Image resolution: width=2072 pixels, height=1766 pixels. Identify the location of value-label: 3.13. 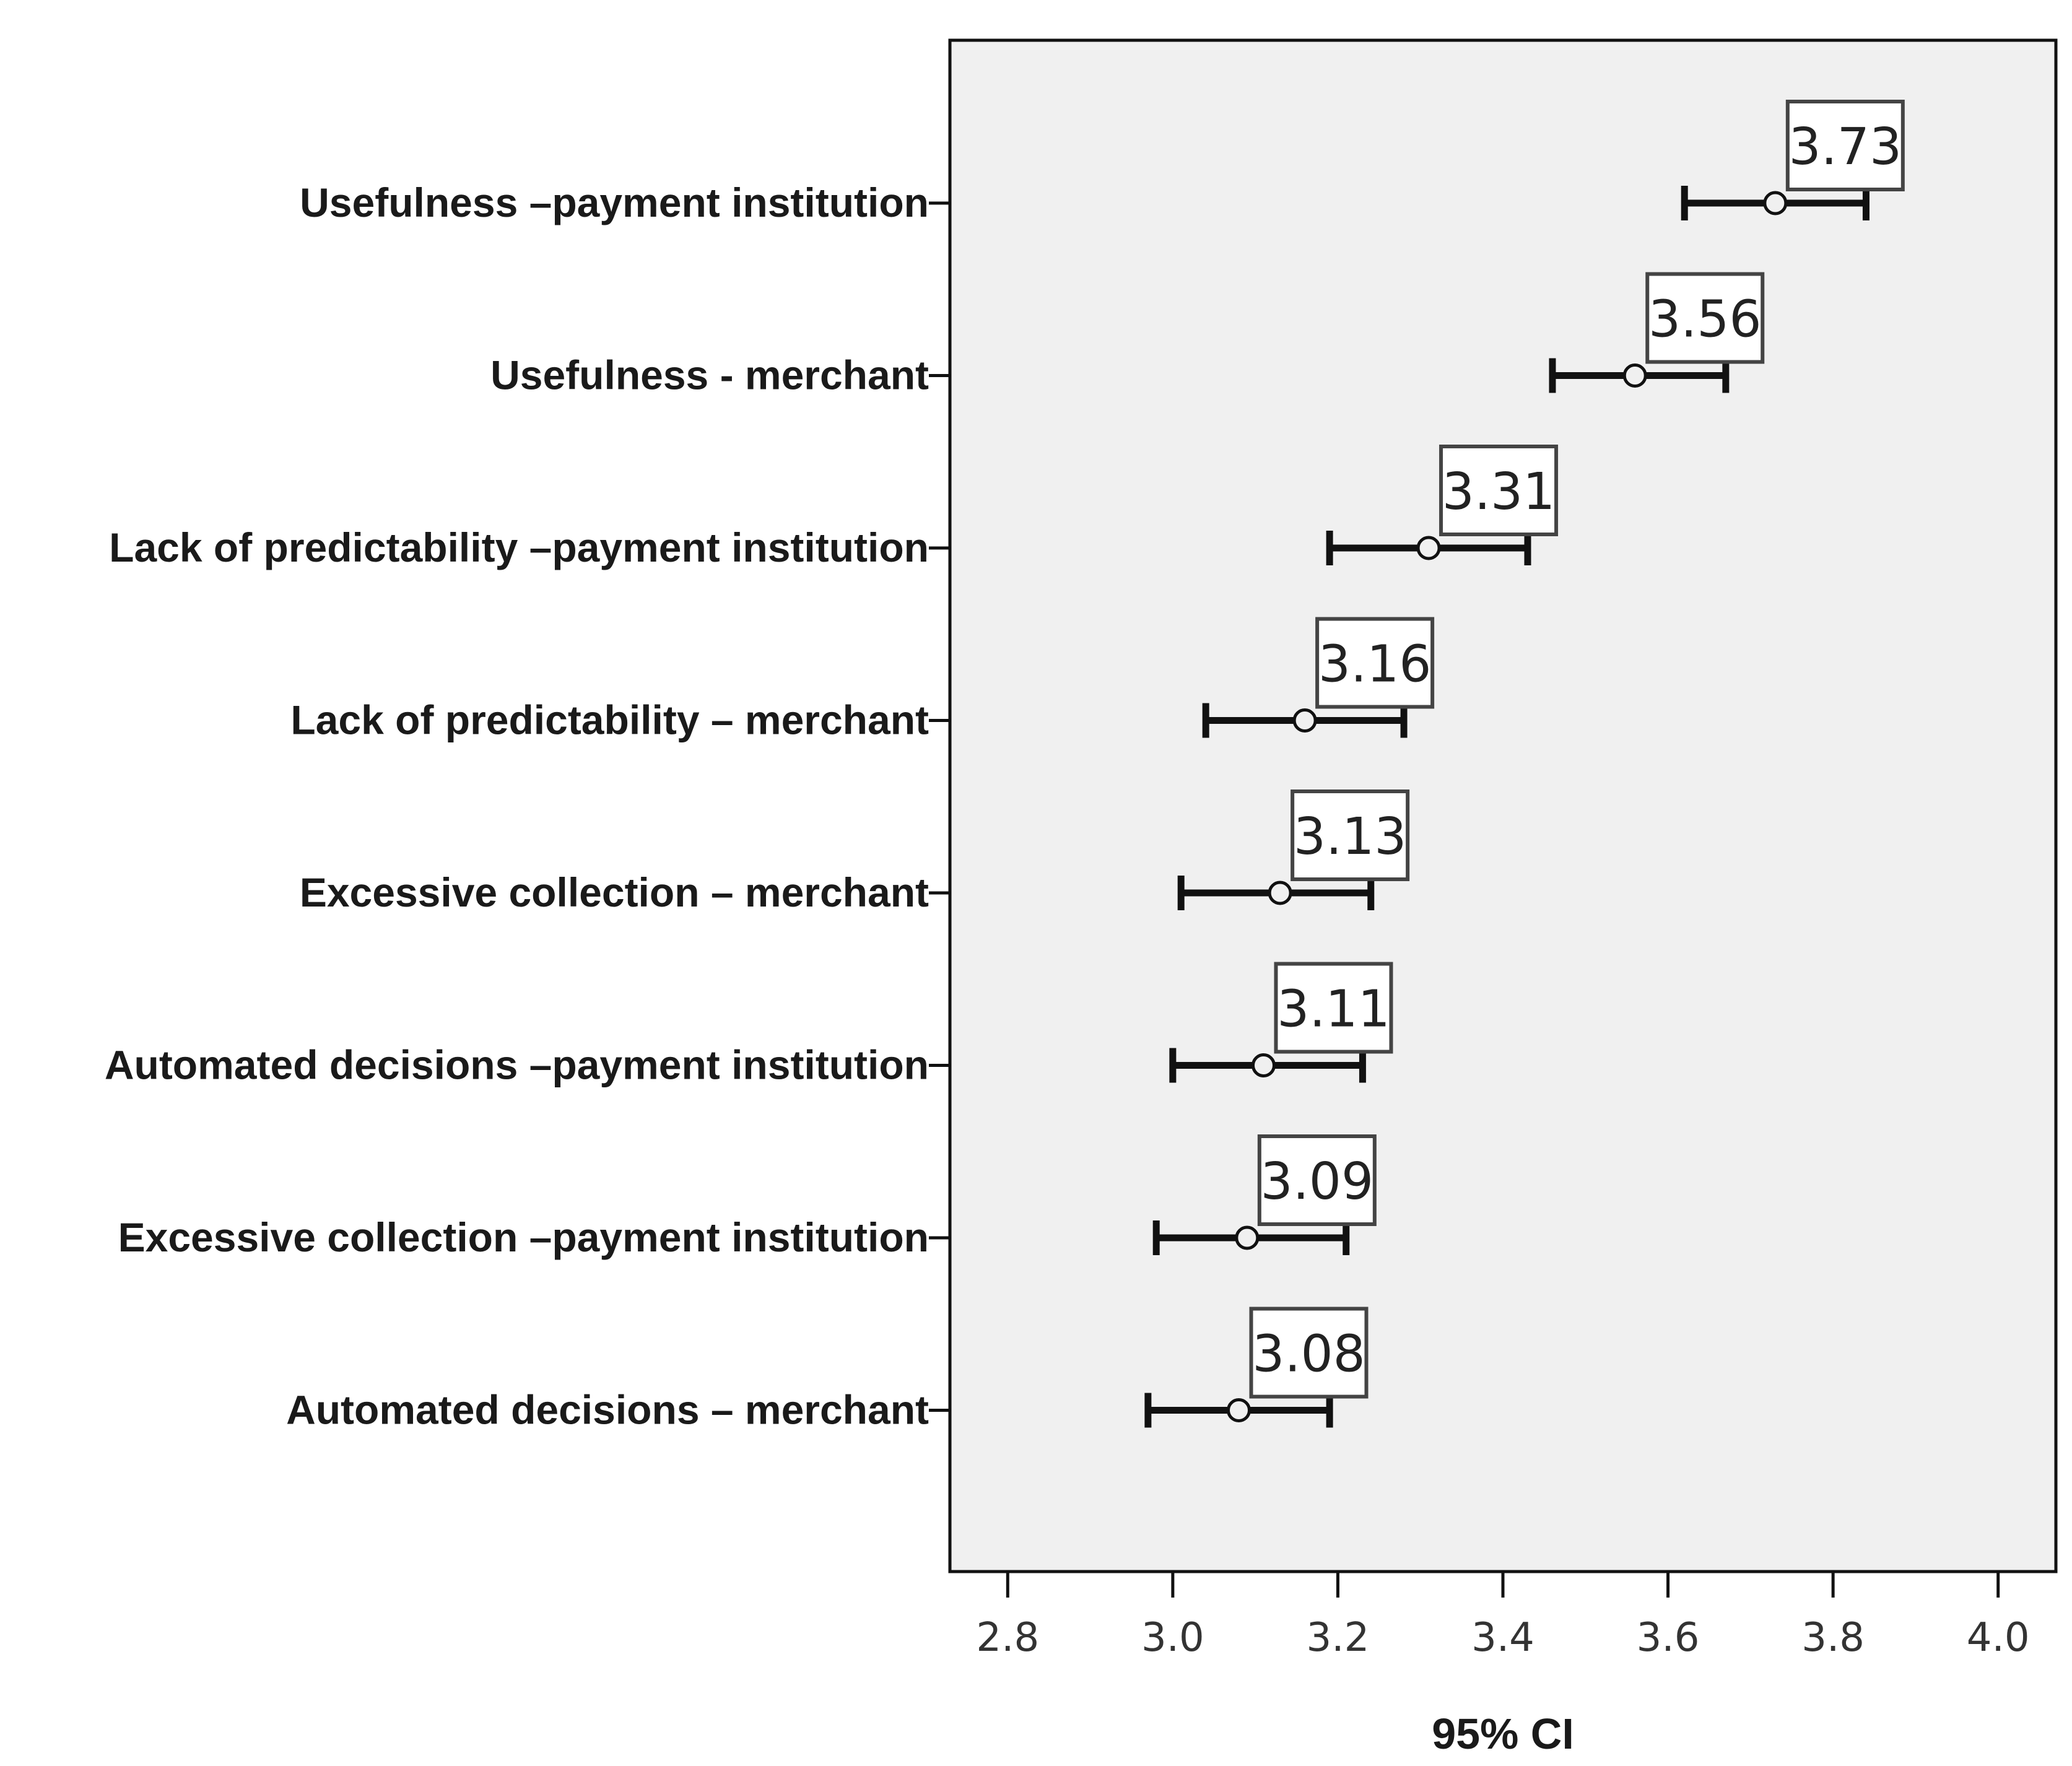
(1350, 837).